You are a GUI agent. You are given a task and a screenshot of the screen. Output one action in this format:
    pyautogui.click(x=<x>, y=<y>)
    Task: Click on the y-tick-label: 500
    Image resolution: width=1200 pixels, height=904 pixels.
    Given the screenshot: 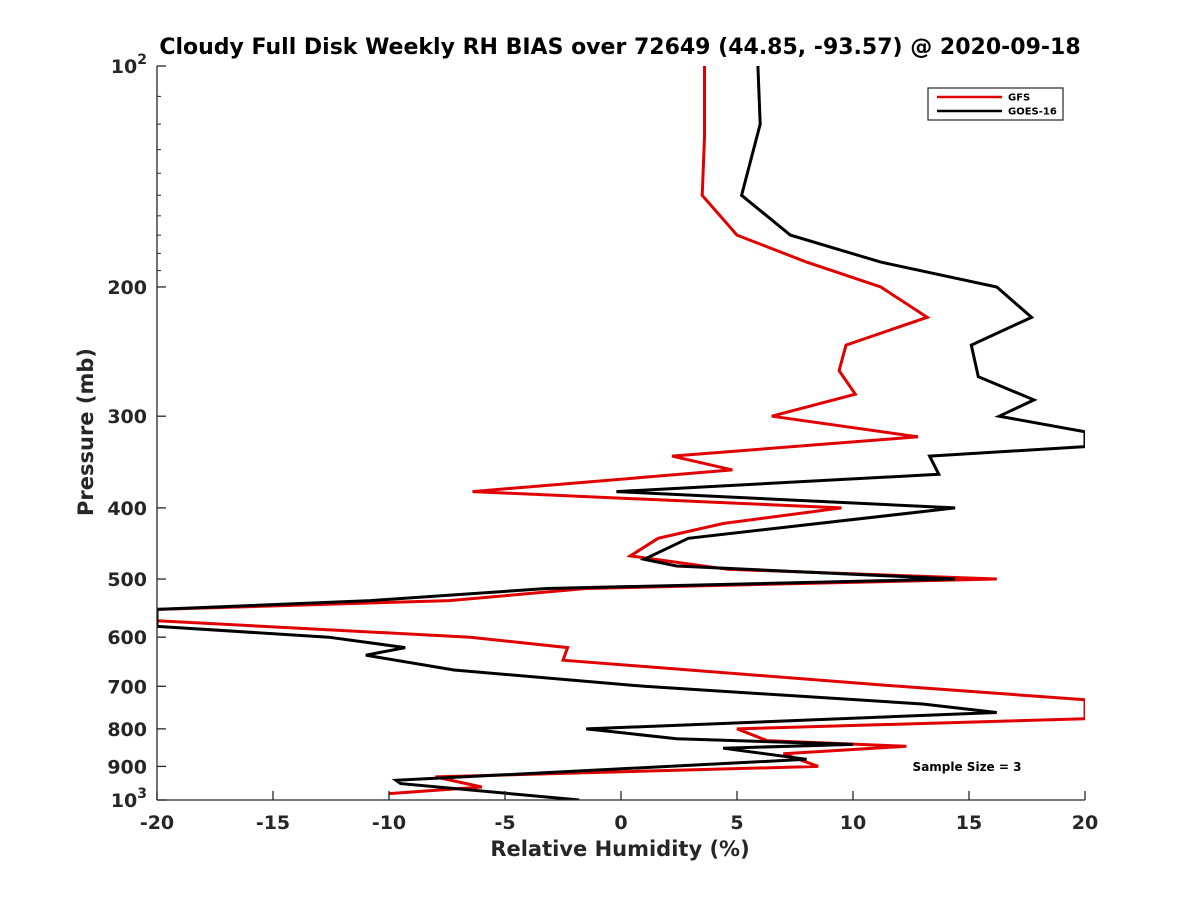 What is the action you would take?
    pyautogui.click(x=127, y=580)
    